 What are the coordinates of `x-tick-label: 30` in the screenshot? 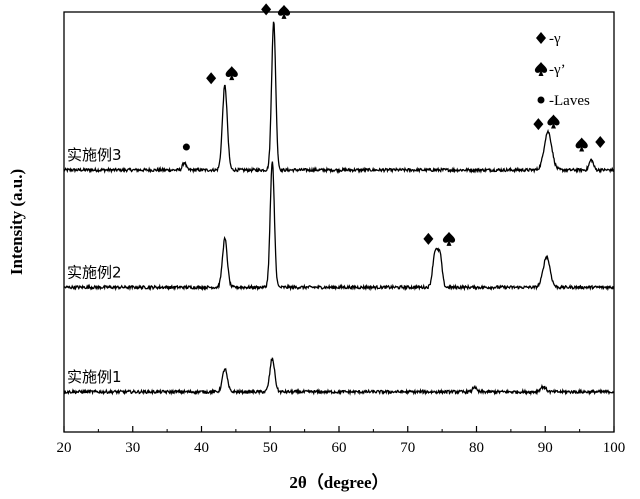 It's located at (132, 448).